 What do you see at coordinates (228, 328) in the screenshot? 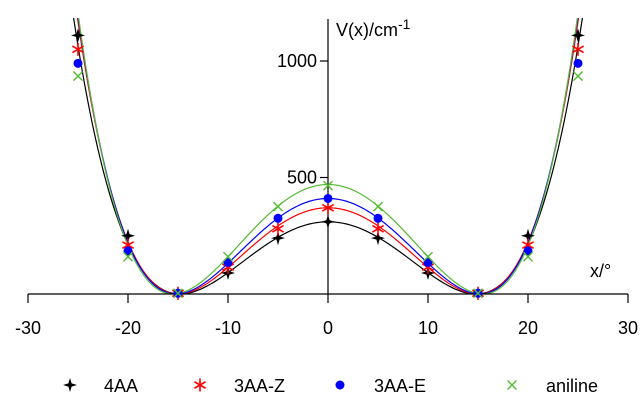
I see `x-tick-label: -10` at bounding box center [228, 328].